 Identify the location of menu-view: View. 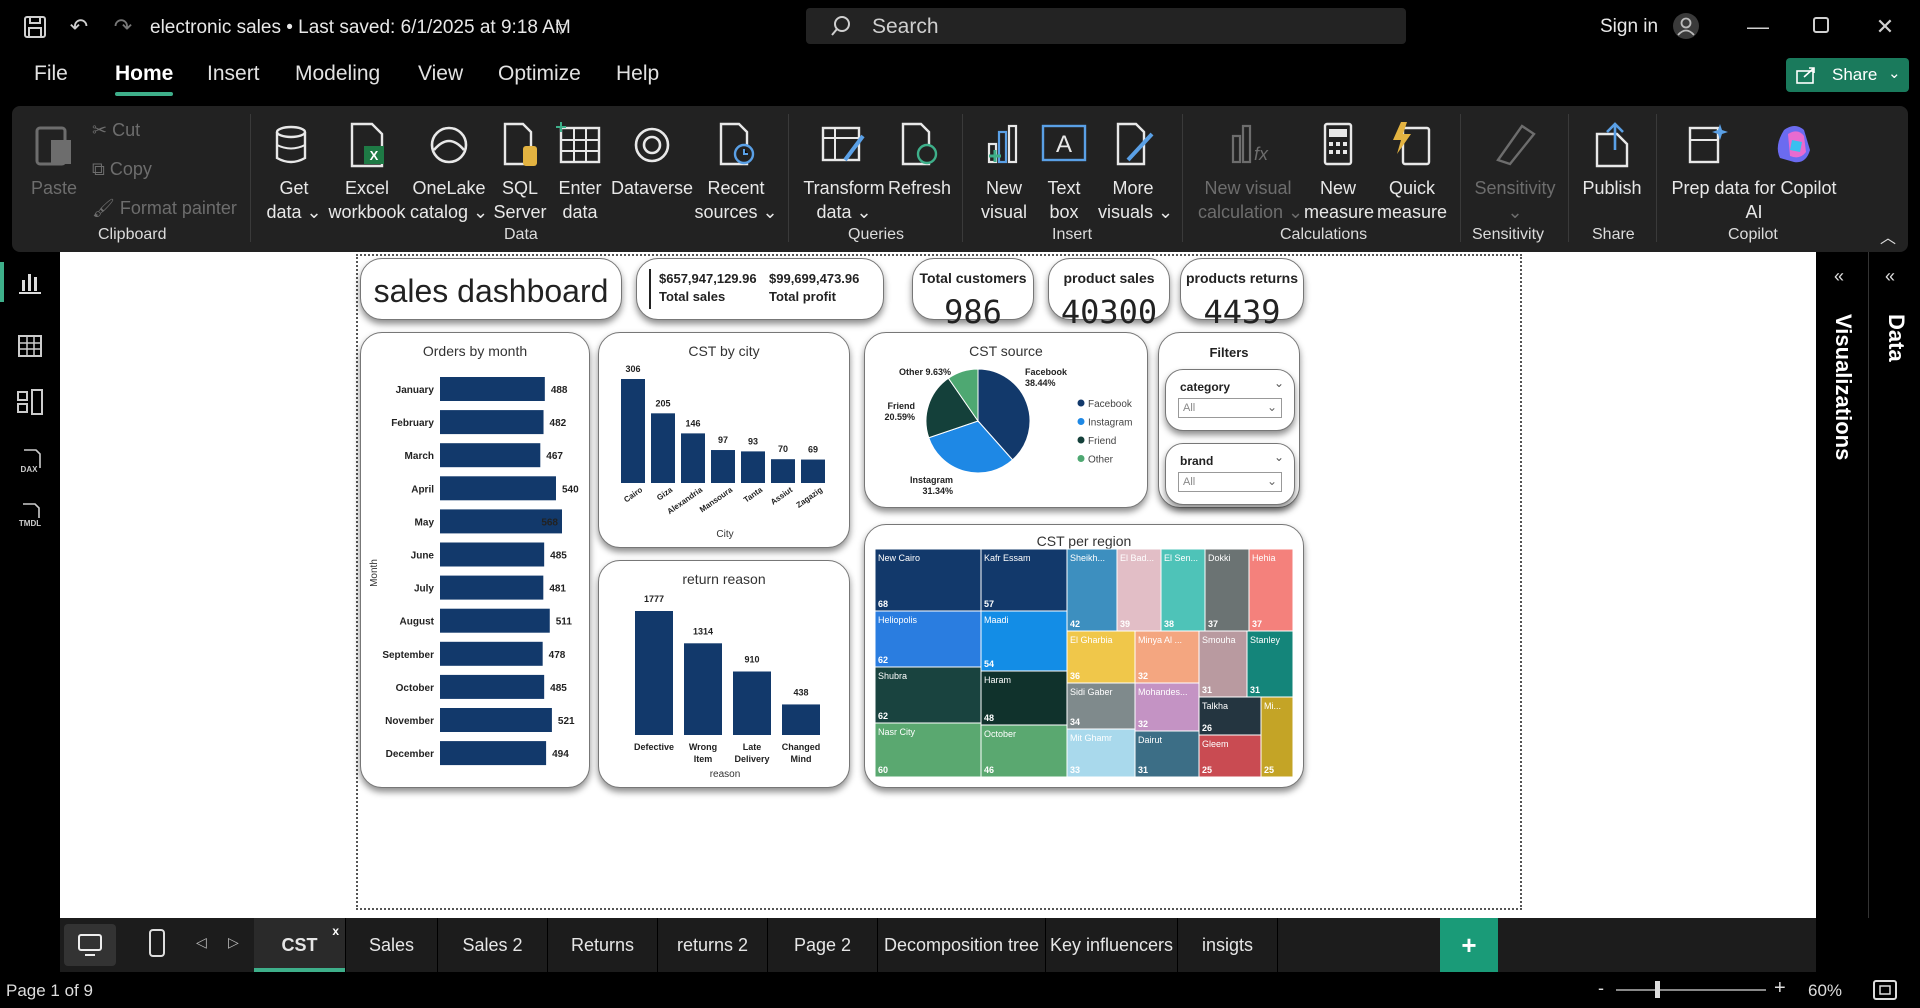
(441, 73).